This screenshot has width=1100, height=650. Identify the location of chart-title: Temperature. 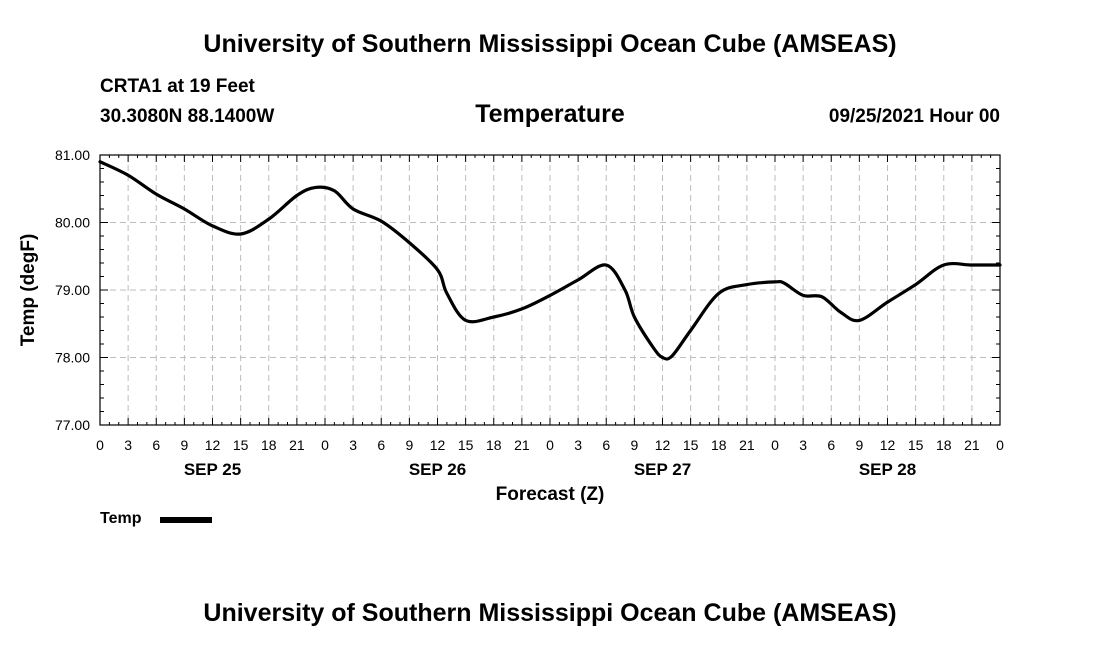
(550, 114).